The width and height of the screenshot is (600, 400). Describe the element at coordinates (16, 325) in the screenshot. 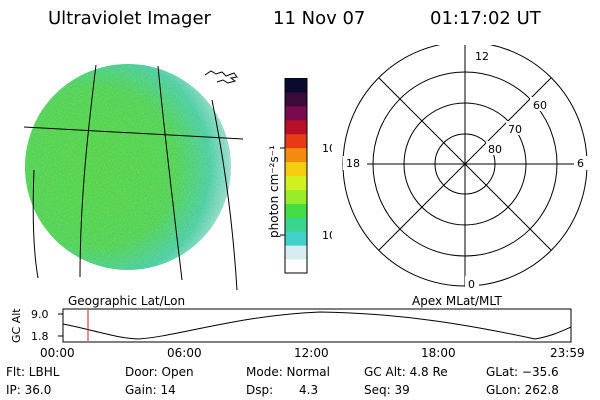

I see `altitude-ylabel: GC Alt` at that location.